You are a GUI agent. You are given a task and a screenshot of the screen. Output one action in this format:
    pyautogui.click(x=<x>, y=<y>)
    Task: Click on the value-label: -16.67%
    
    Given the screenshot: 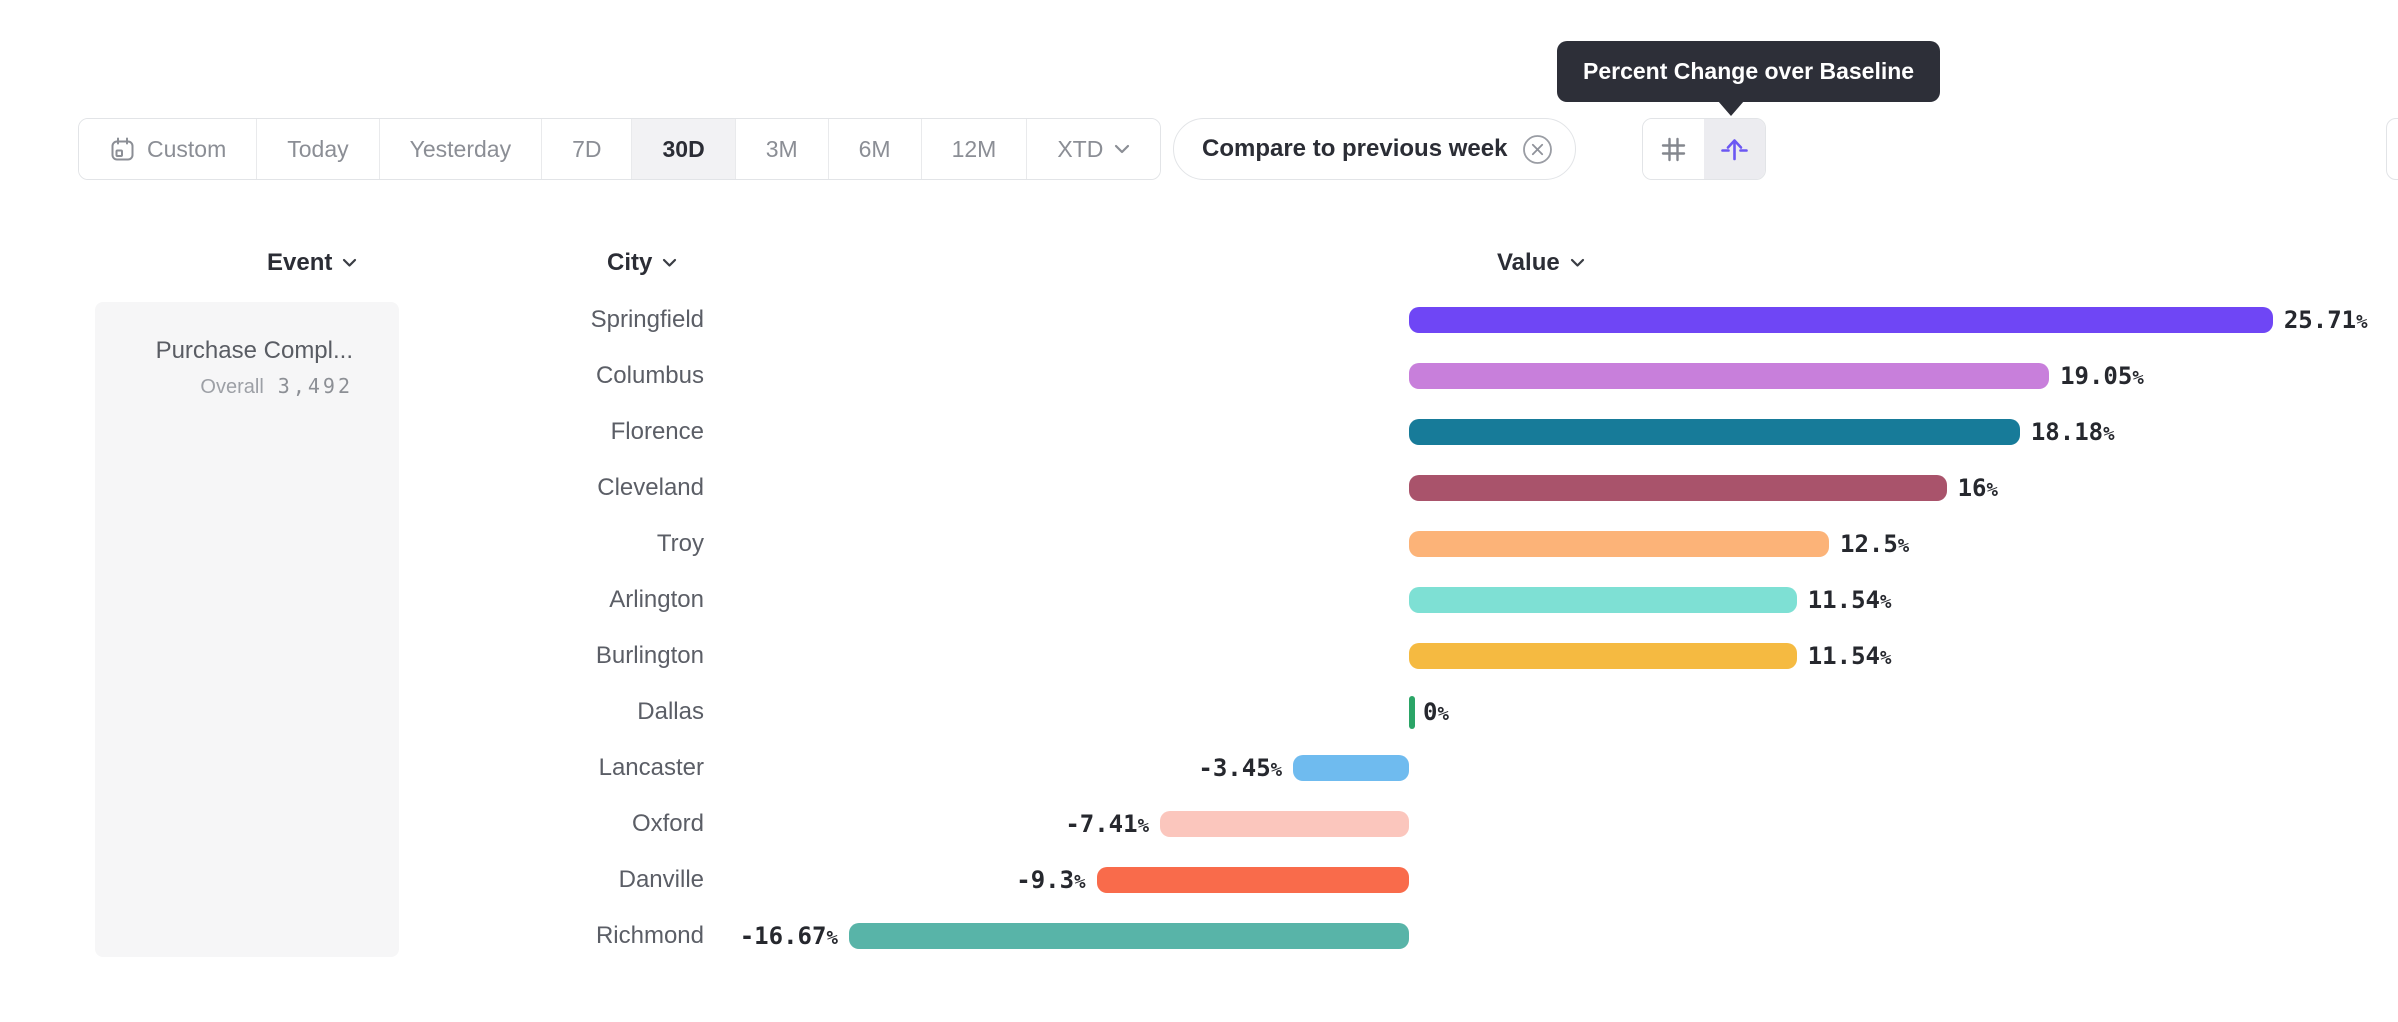 What is the action you would take?
    pyautogui.click(x=788, y=936)
    